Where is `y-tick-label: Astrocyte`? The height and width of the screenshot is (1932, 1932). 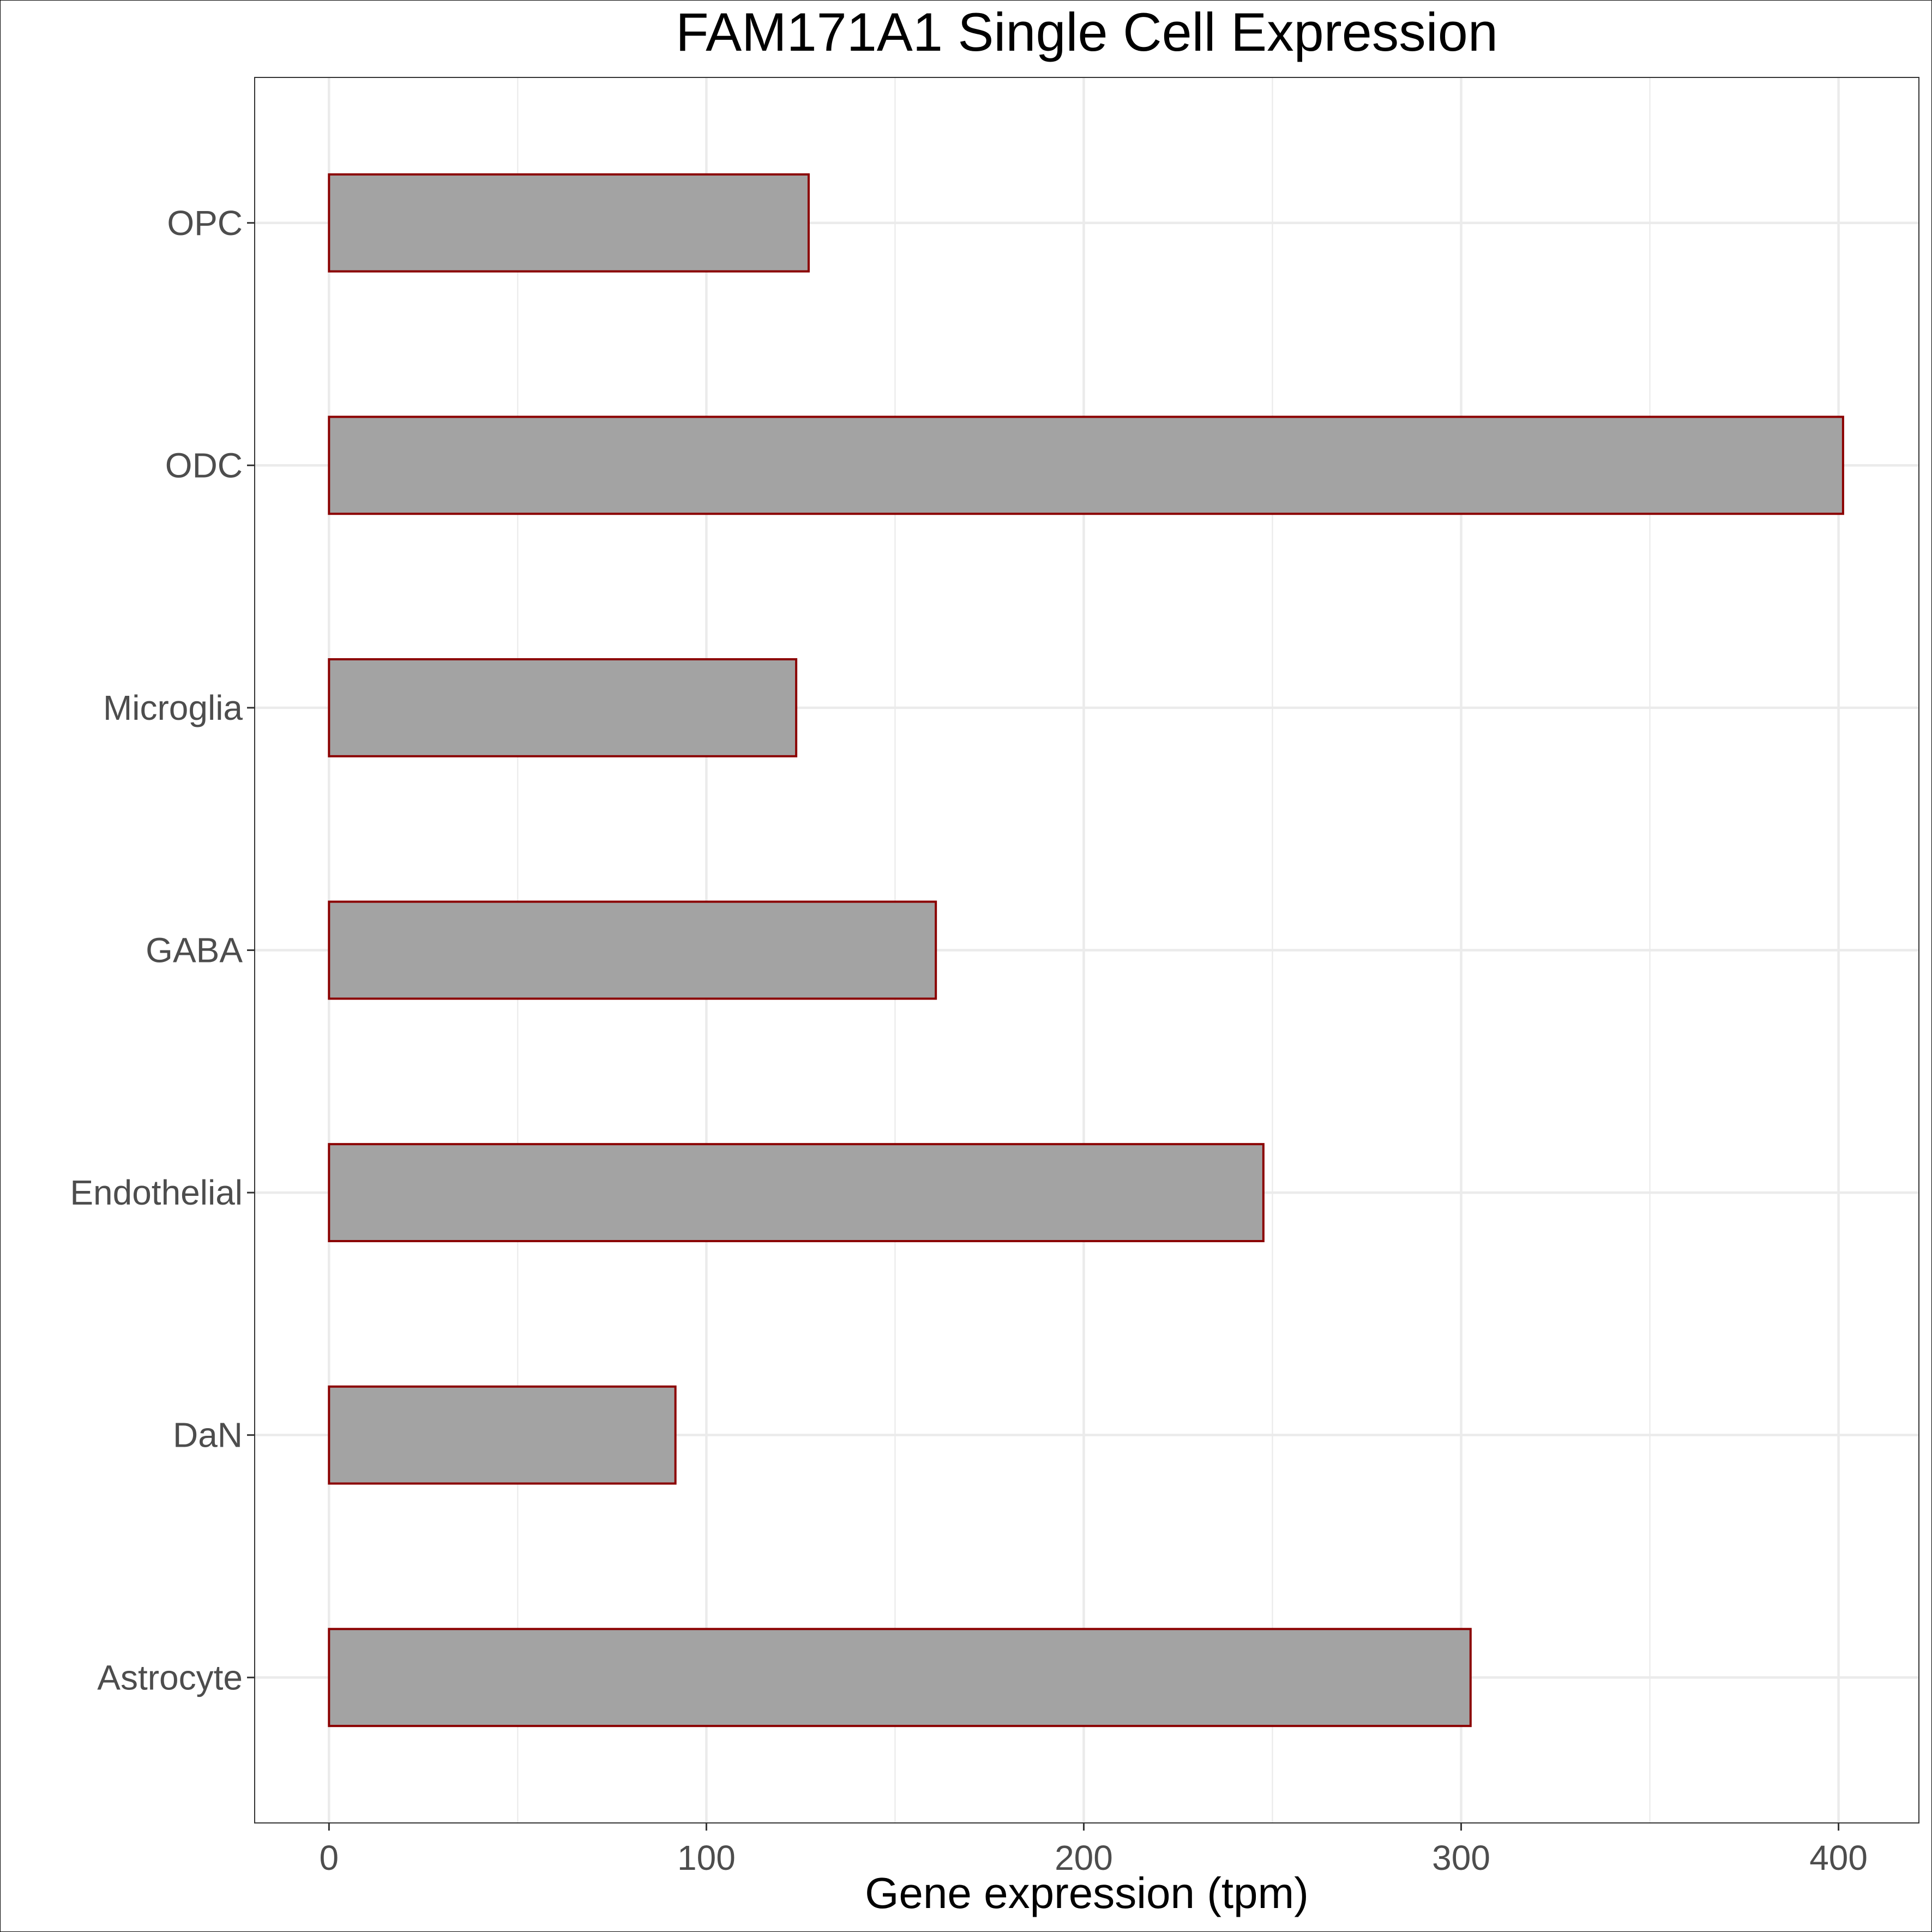 y-tick-label: Astrocyte is located at coordinates (170, 1677).